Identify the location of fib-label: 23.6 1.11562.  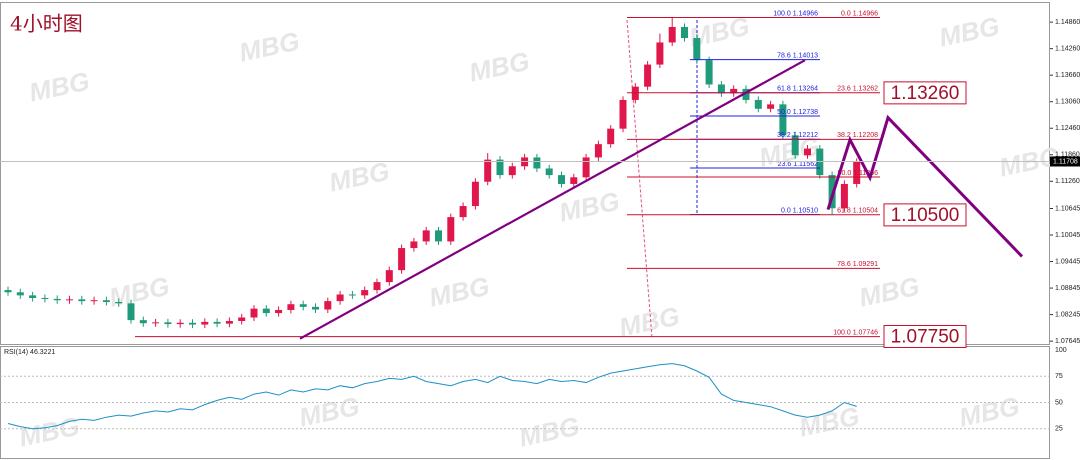
(798, 164).